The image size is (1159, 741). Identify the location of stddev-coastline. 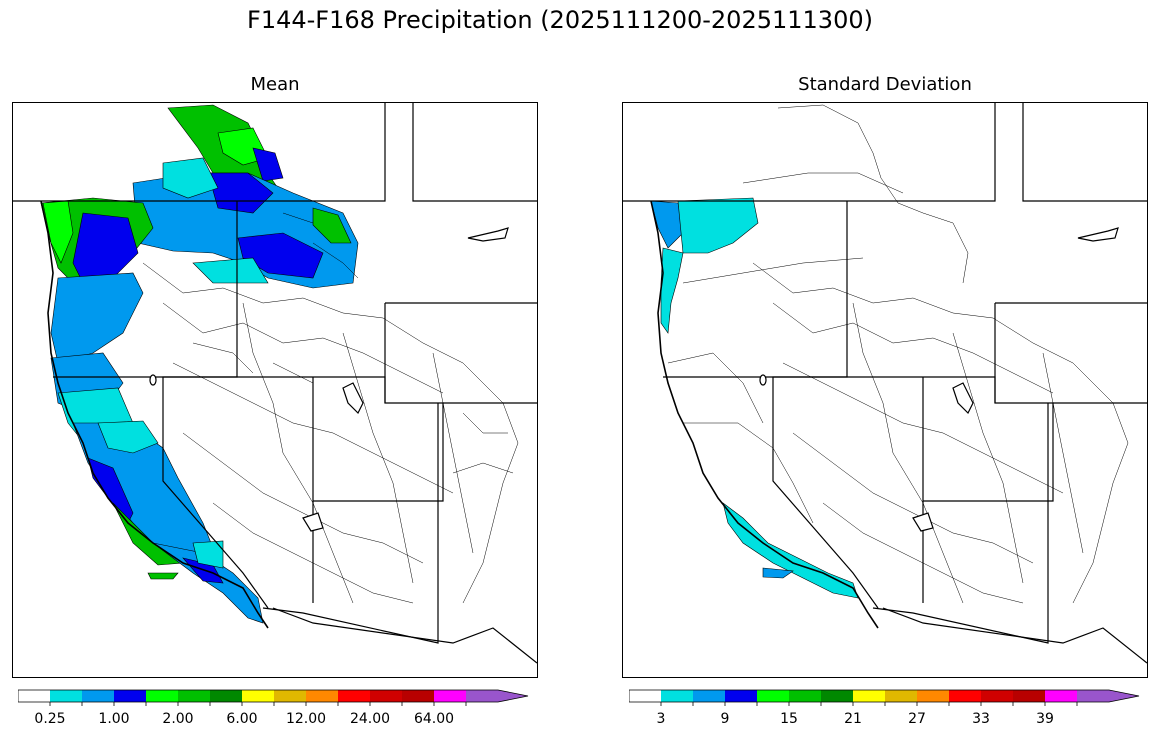
(764, 414).